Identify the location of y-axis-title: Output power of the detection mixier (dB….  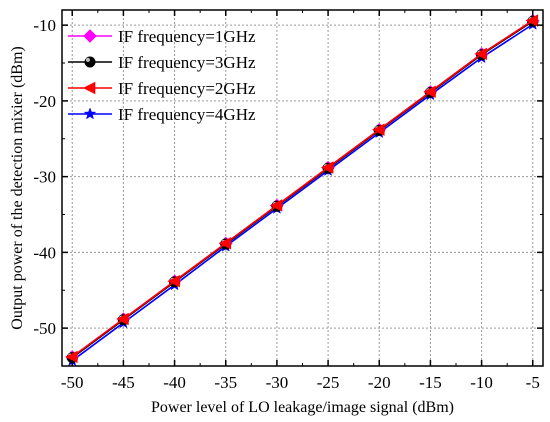
(17, 187).